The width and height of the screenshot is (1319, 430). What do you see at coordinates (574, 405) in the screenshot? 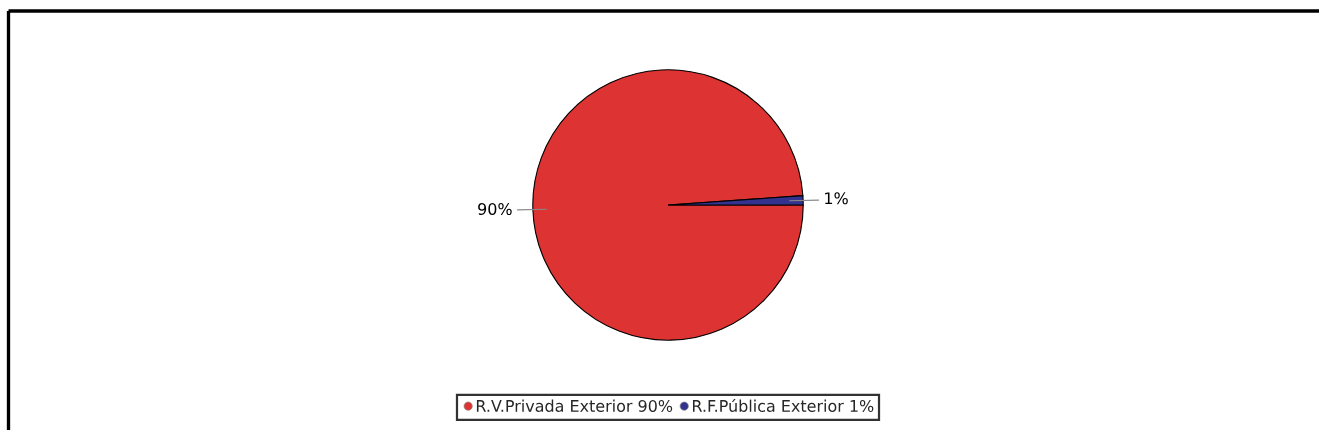
I see `legend-label: R.V.Privada Exterior 90%` at bounding box center [574, 405].